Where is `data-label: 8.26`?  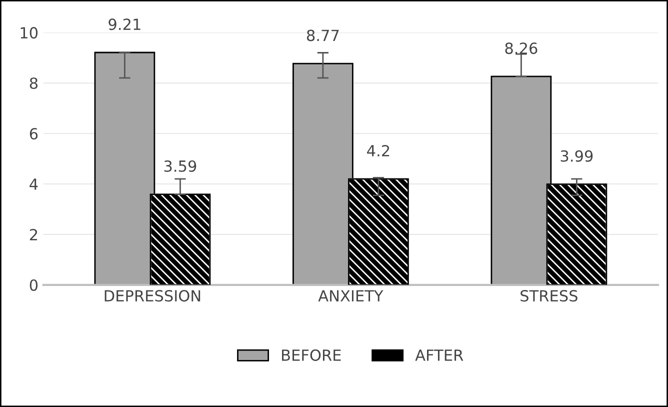
data-label: 8.26 is located at coordinates (521, 48).